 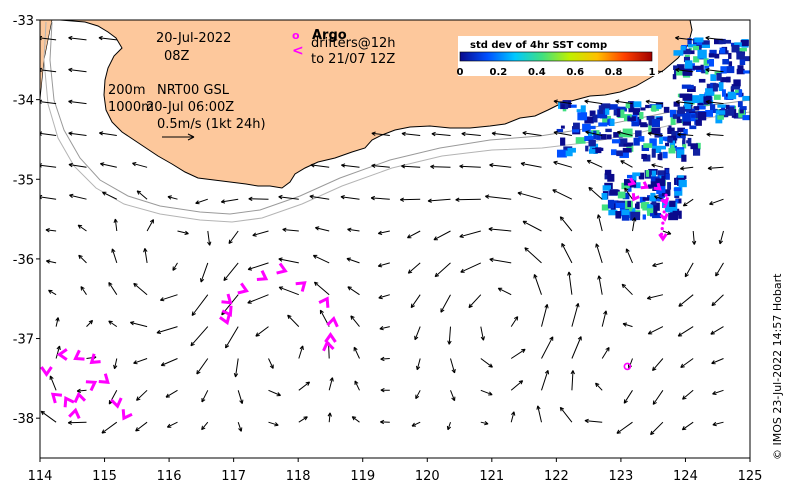 I want to click on drifter-legend-label-1: drifters@12h, so click(x=353, y=43).